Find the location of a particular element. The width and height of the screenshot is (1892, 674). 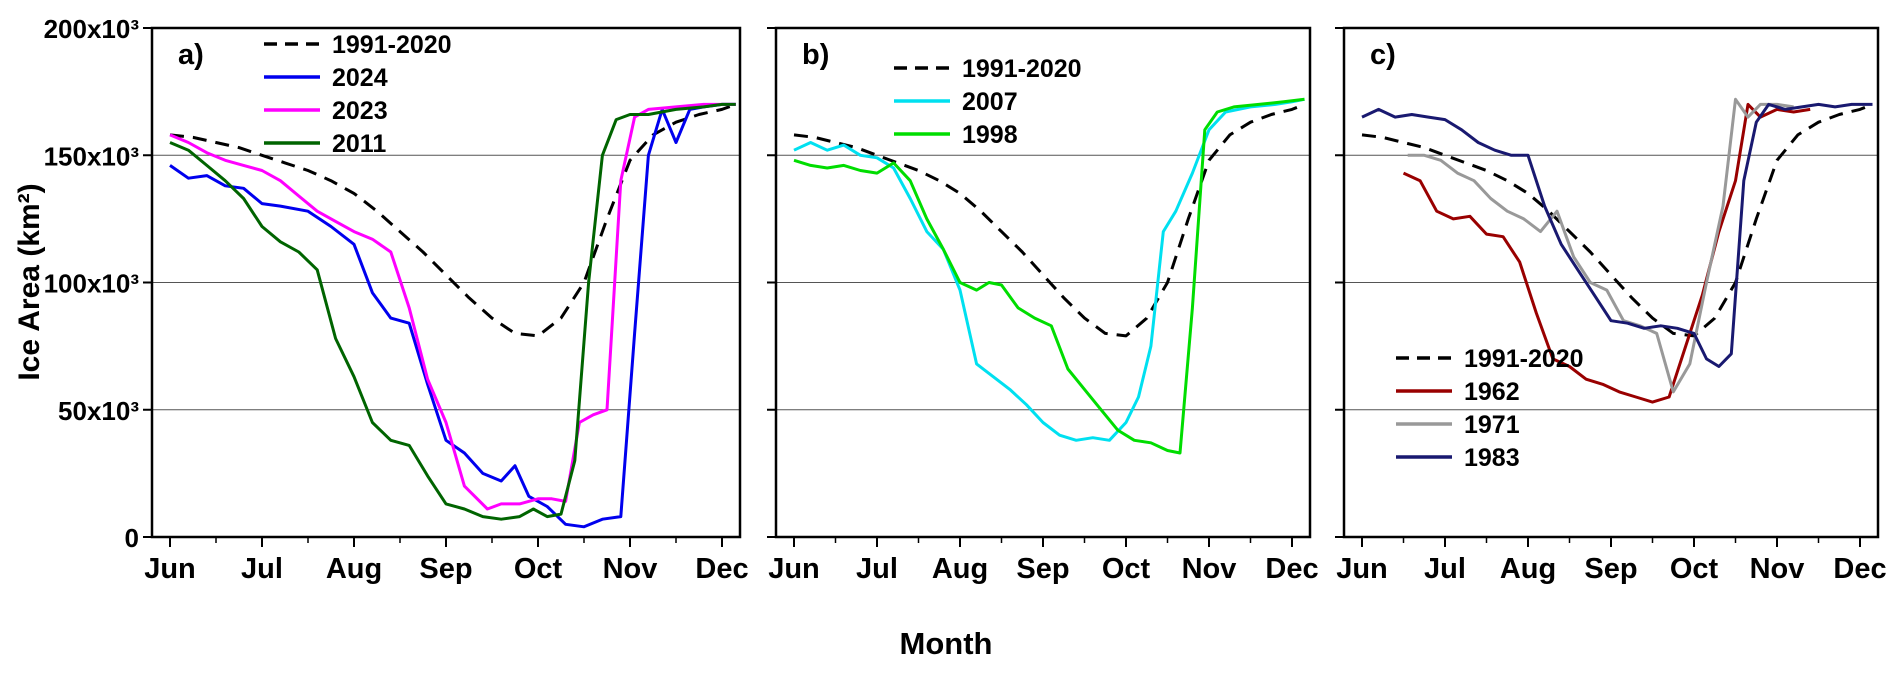

y-axis-title: Ice Area (km²) is located at coordinates (29, 282).